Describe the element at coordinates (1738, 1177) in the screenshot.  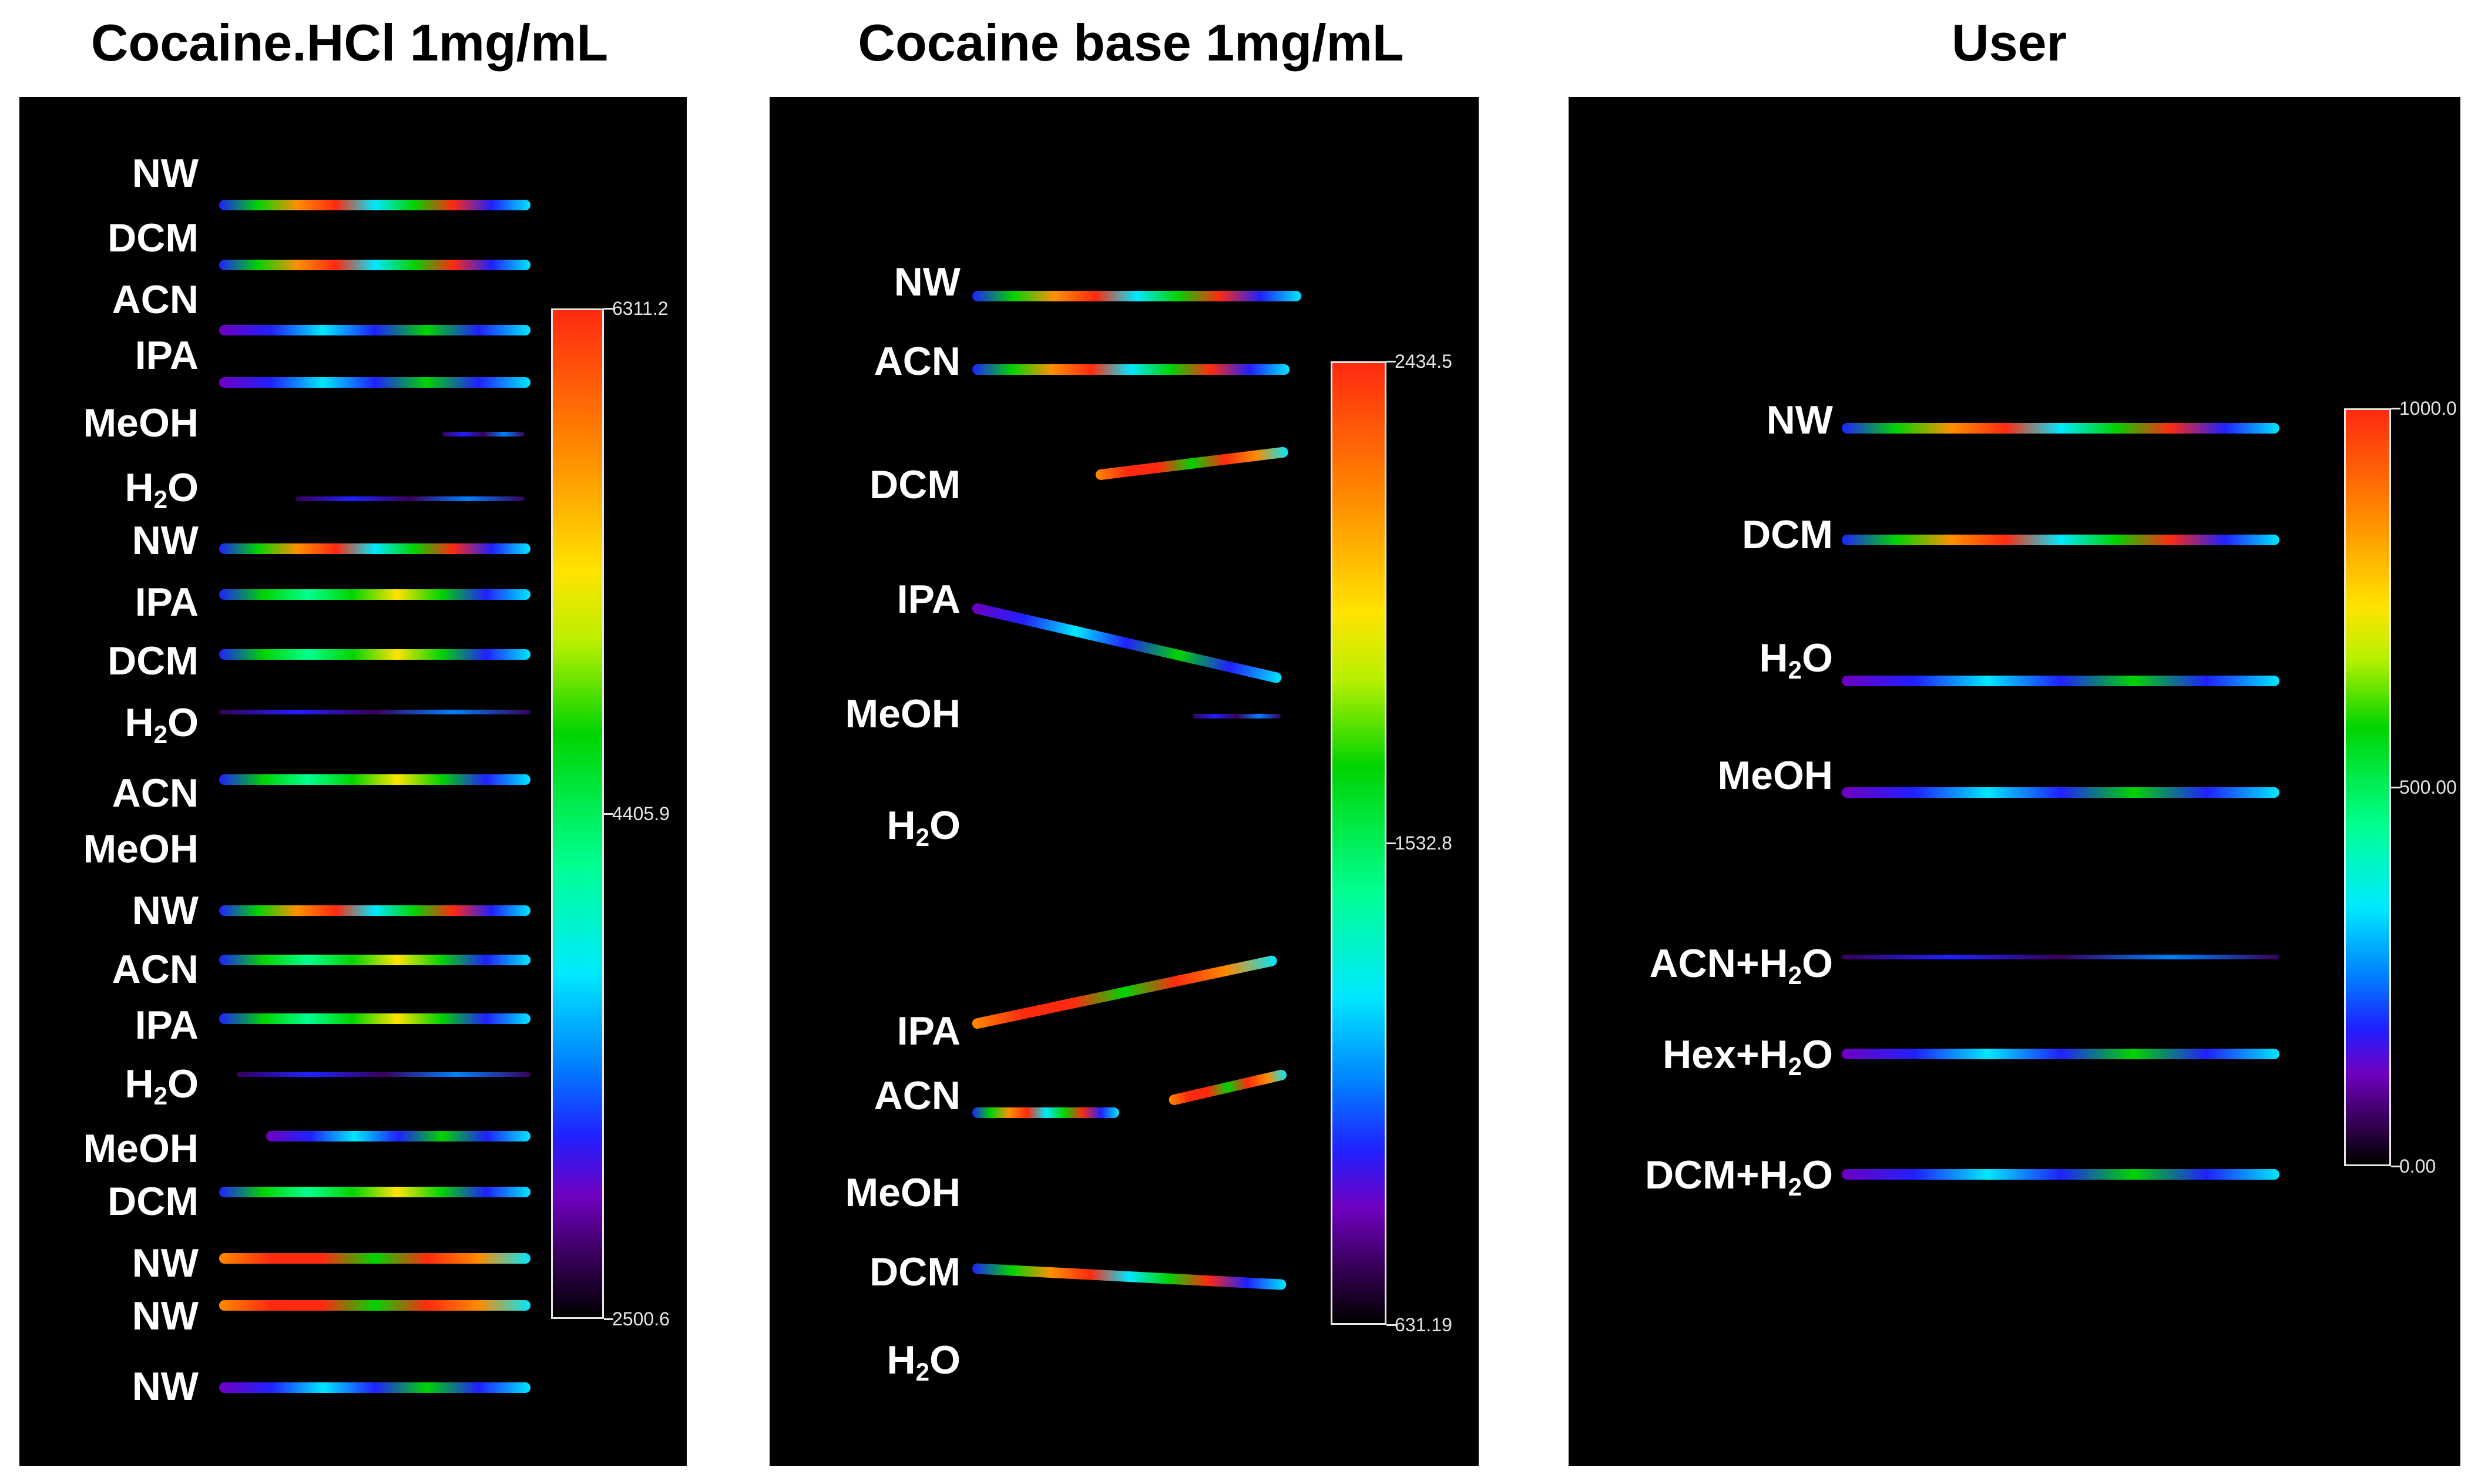
I see `sample-label: DCM+H2O` at that location.